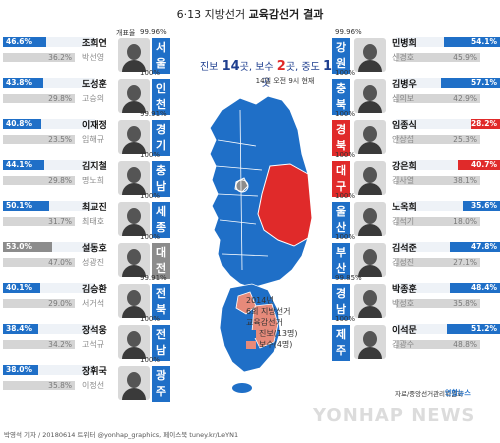  What do you see at coordinates (242, 186) in the screenshot?
I see `daejeon-marker` at bounding box center [242, 186].